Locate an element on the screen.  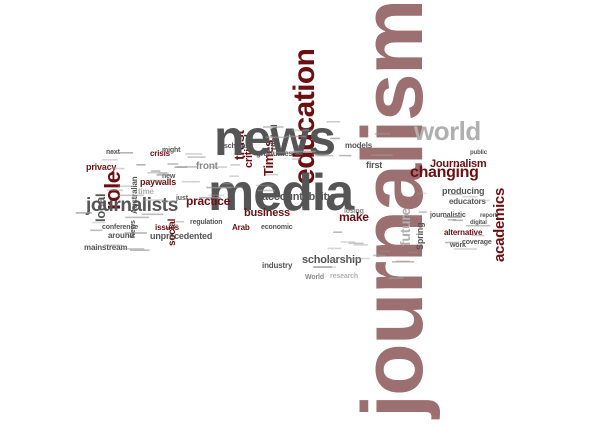
word-educators: educators is located at coordinates (467, 201).